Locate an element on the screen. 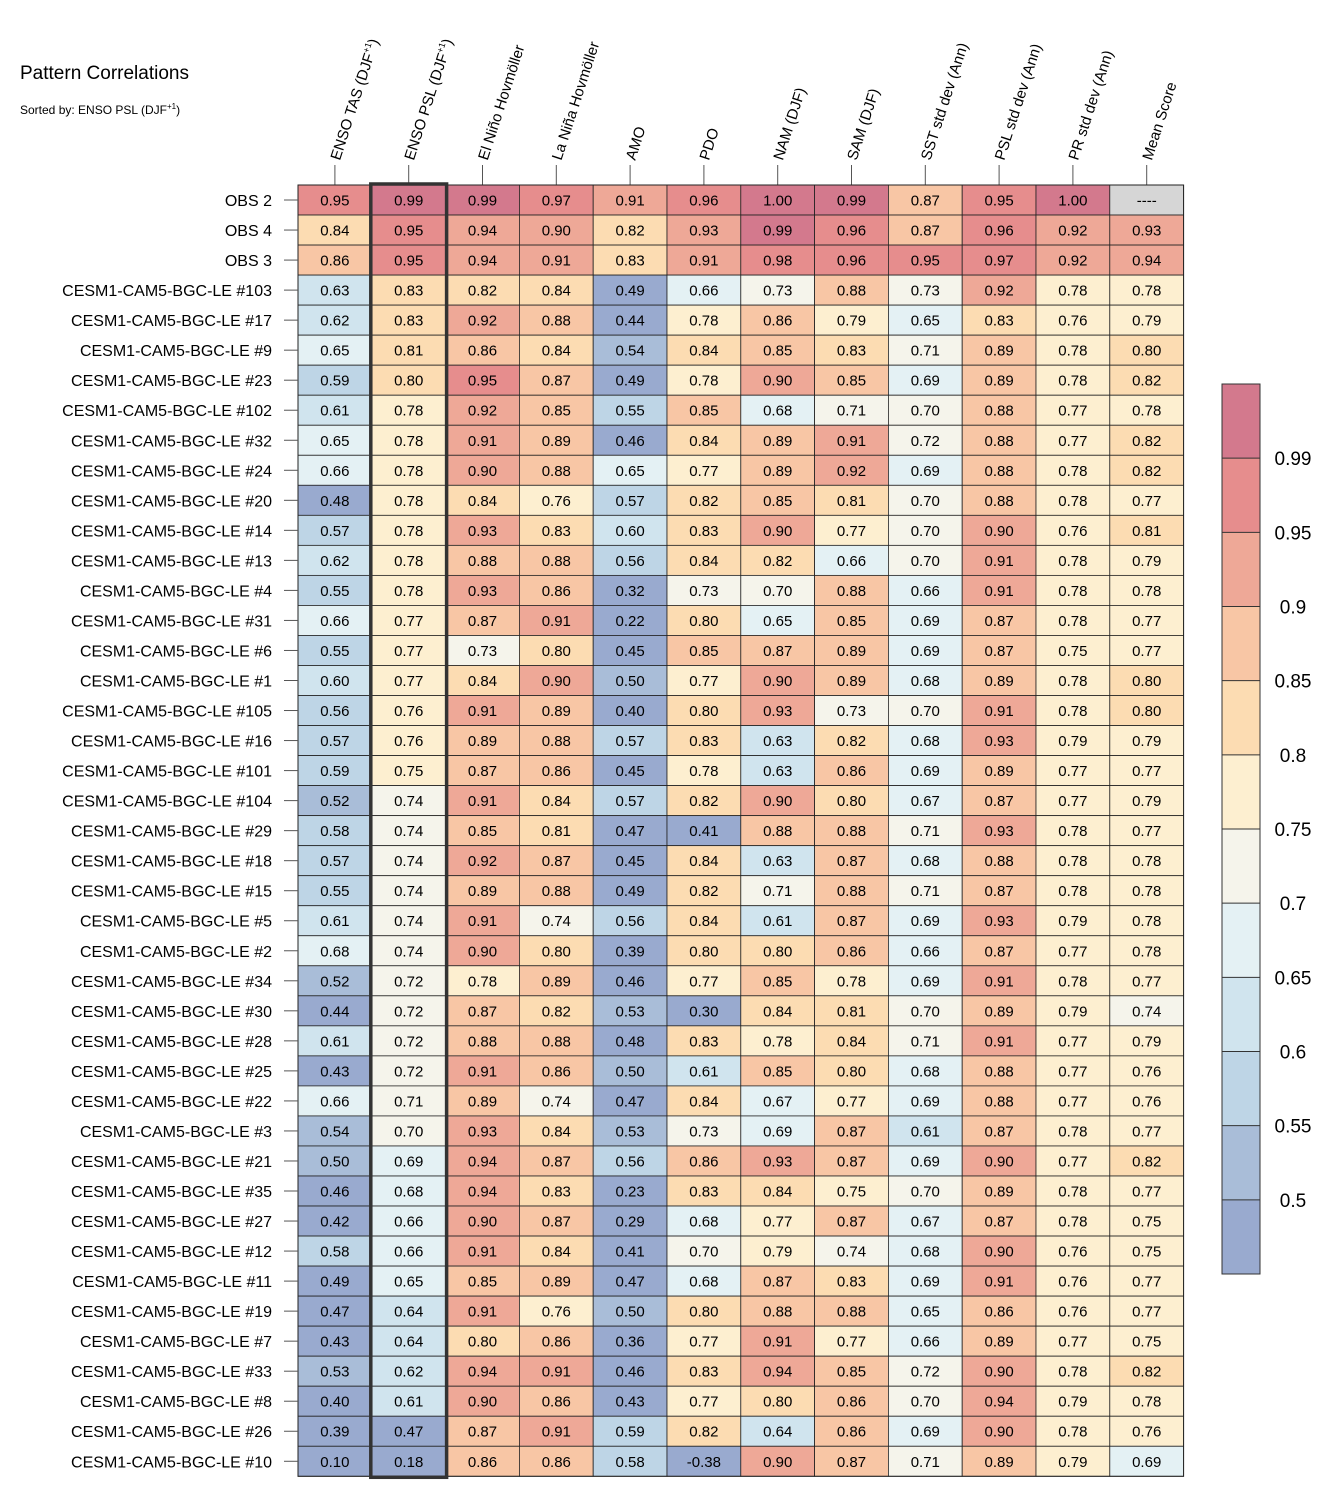 Image resolution: width=1333 pixels, height=1496 pixels. row-label: OBS 2 is located at coordinates (248, 201).